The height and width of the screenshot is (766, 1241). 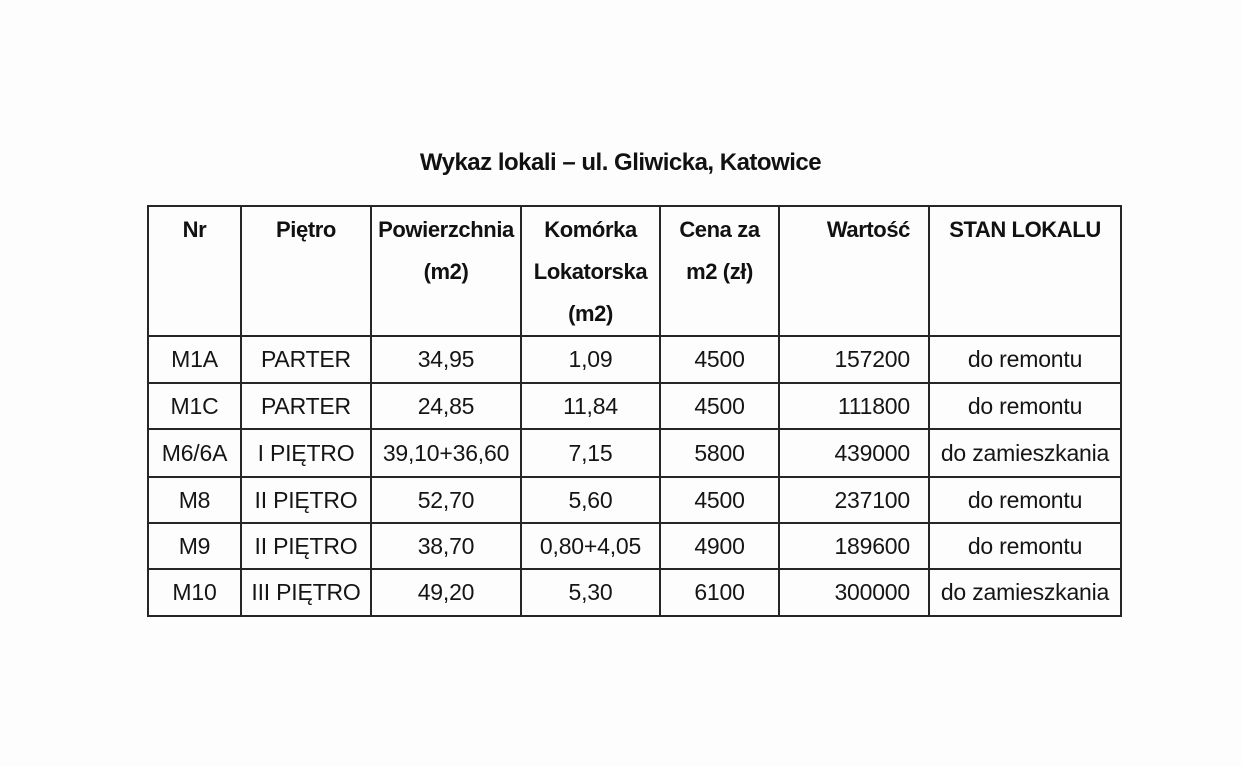 What do you see at coordinates (590, 406) in the screenshot?
I see `cell-komorka: 11,84` at bounding box center [590, 406].